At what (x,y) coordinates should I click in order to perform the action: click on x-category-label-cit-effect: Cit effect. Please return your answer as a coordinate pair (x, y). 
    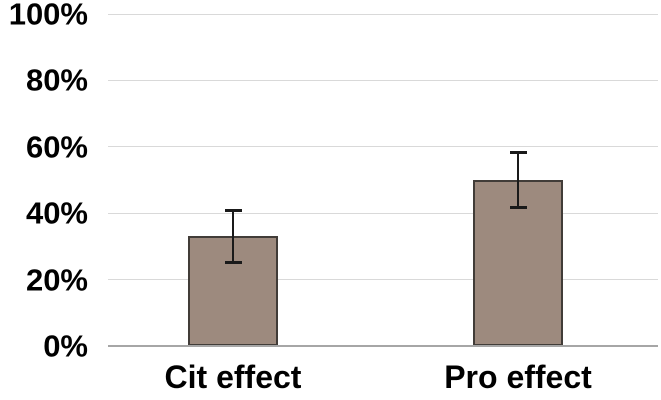
    Looking at the image, I should click on (233, 377).